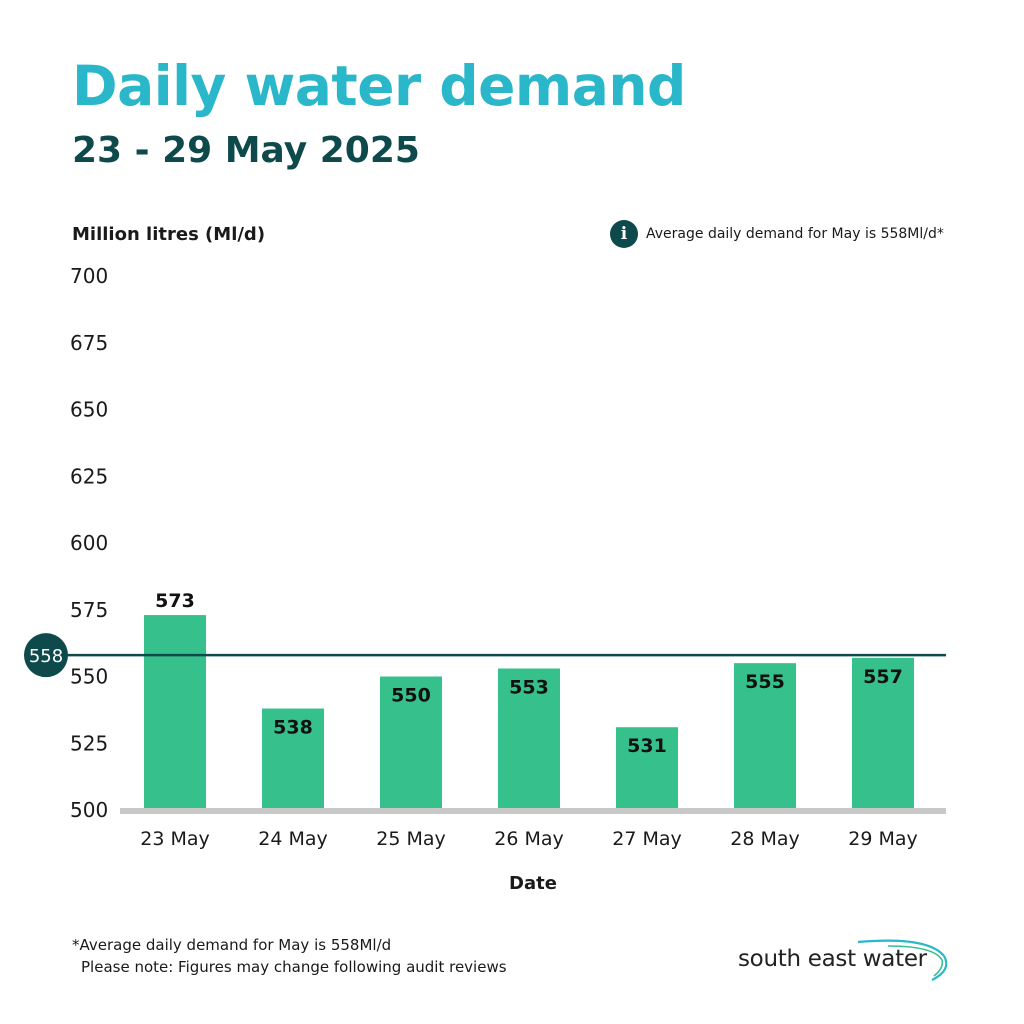 The width and height of the screenshot is (1024, 1024). I want to click on average-note-text: Average daily demand for May is 558Ml/d*, so click(795, 234).